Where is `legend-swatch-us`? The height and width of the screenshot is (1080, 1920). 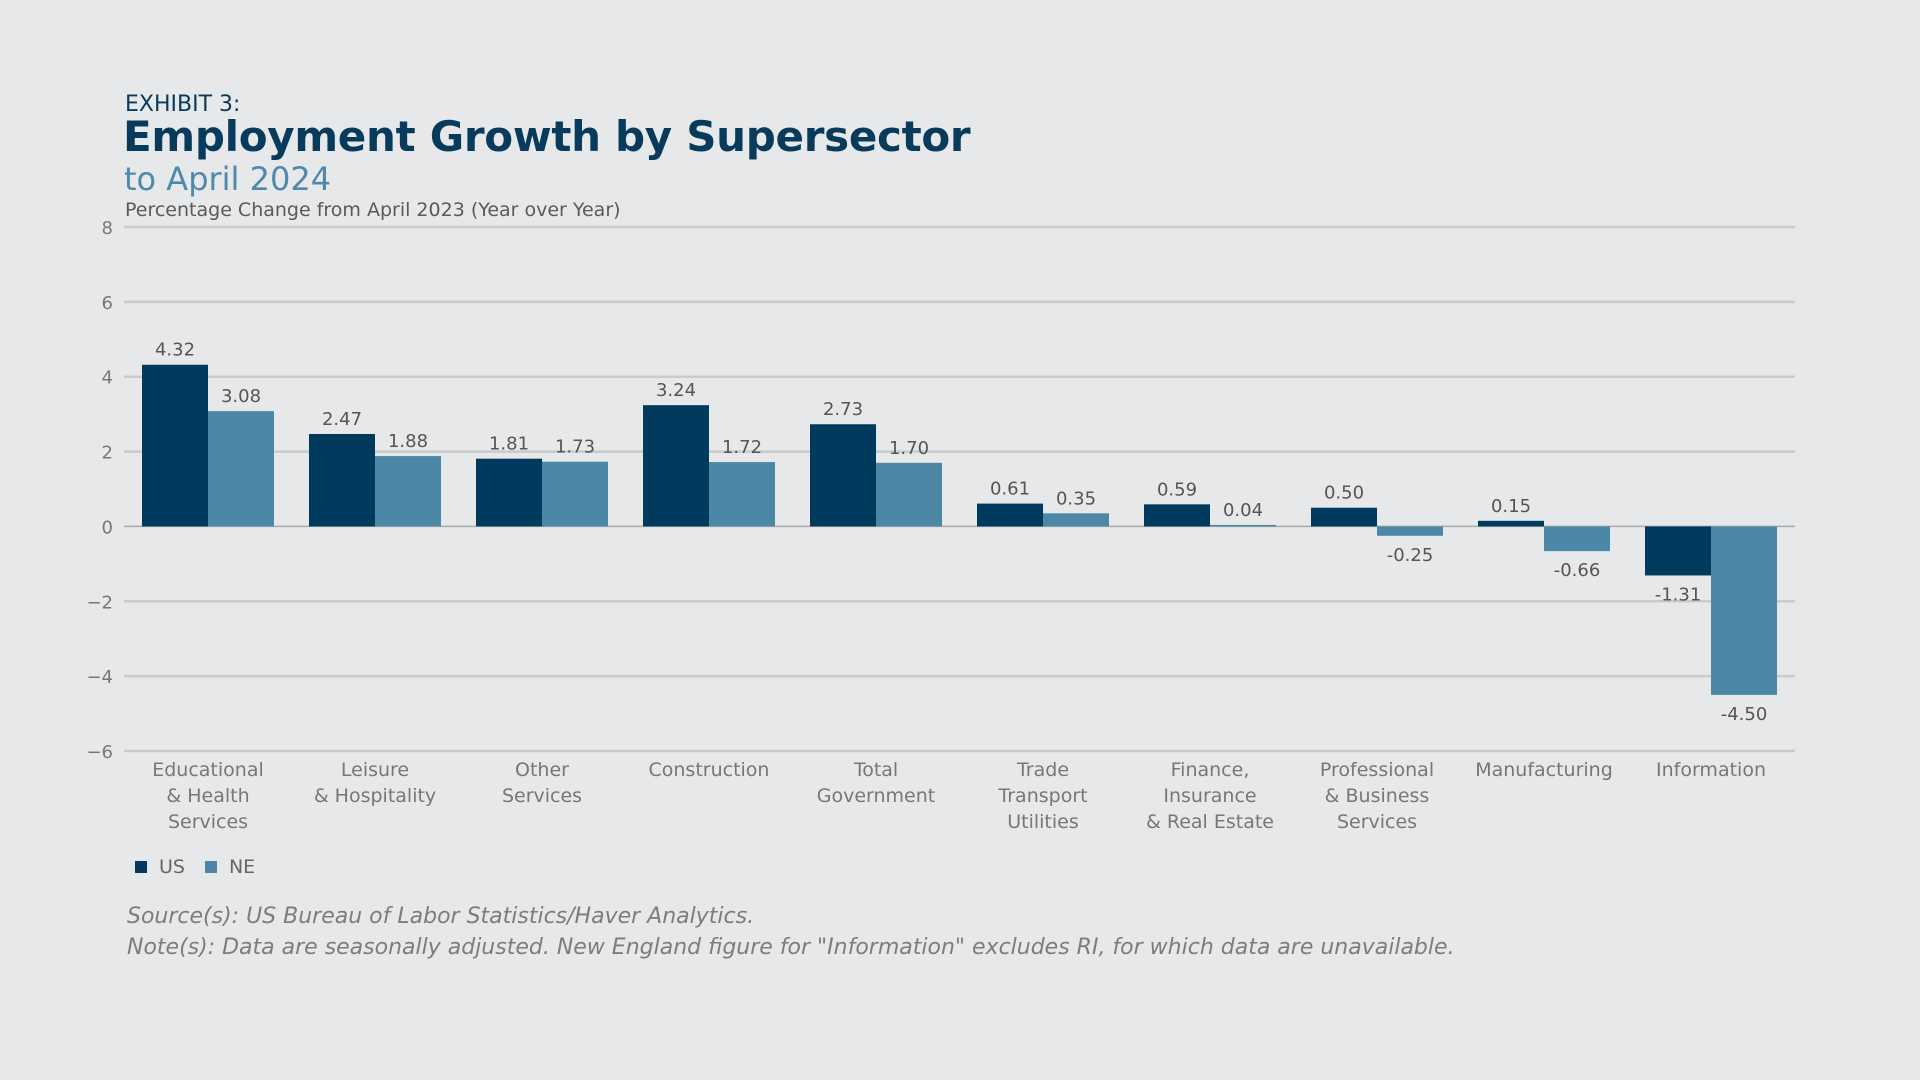 legend-swatch-us is located at coordinates (141, 867).